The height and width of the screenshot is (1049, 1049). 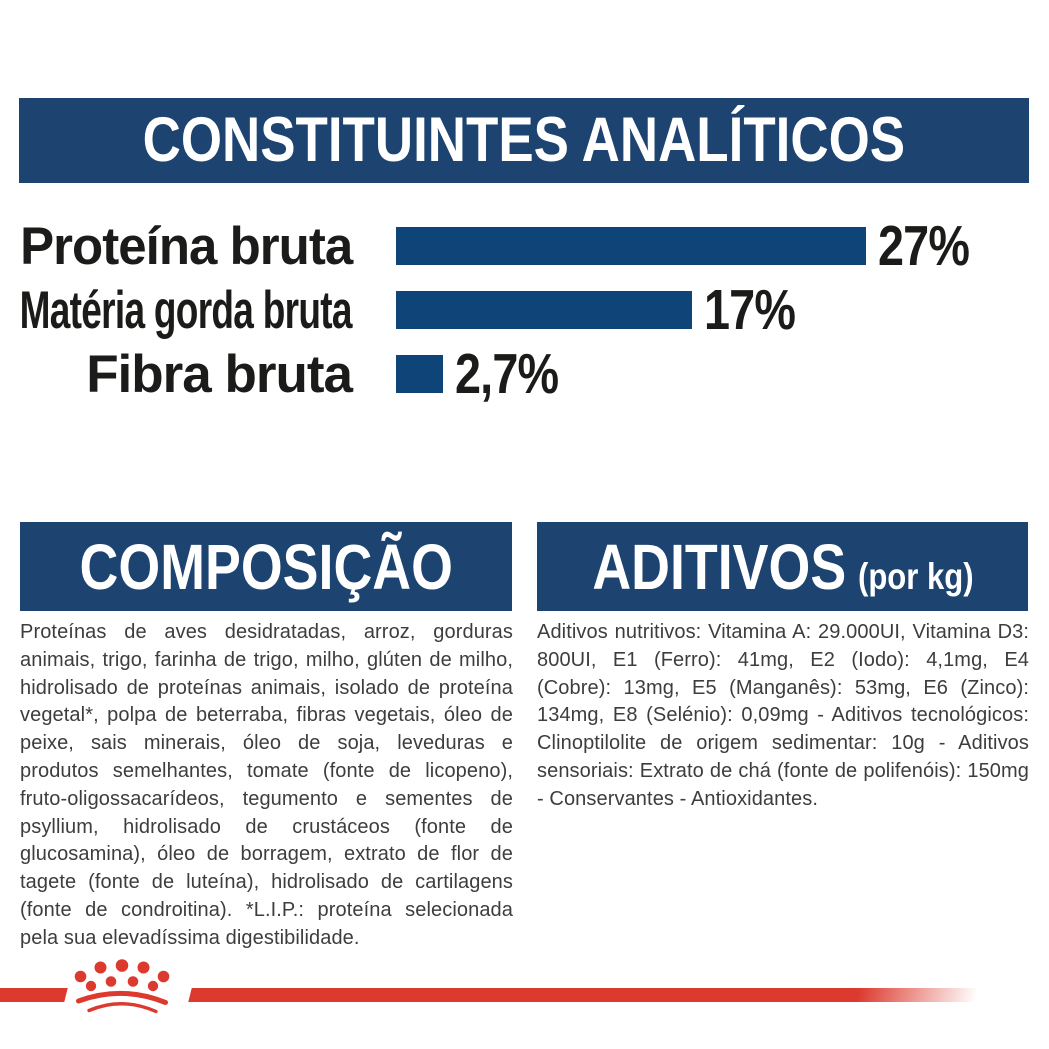 What do you see at coordinates (924, 245) in the screenshot?
I see `chart-value-label: 27%` at bounding box center [924, 245].